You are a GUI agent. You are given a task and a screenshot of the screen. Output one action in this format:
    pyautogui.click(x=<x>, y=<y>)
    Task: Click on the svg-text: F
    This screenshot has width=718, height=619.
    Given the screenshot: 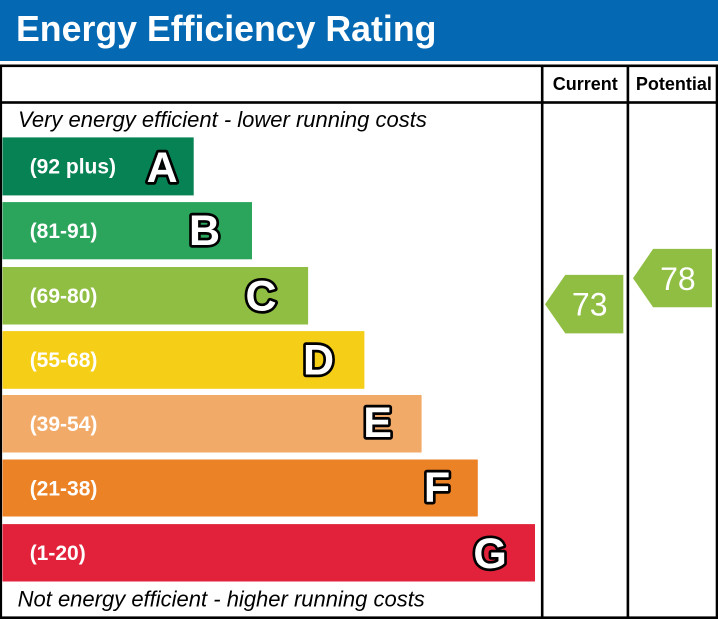 What is the action you would take?
    pyautogui.click(x=437, y=488)
    